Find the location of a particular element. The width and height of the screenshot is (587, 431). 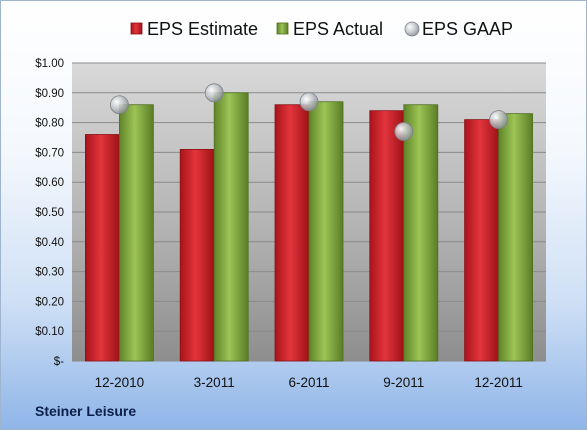

y-tick-label: $0.20 is located at coordinates (49, 302).